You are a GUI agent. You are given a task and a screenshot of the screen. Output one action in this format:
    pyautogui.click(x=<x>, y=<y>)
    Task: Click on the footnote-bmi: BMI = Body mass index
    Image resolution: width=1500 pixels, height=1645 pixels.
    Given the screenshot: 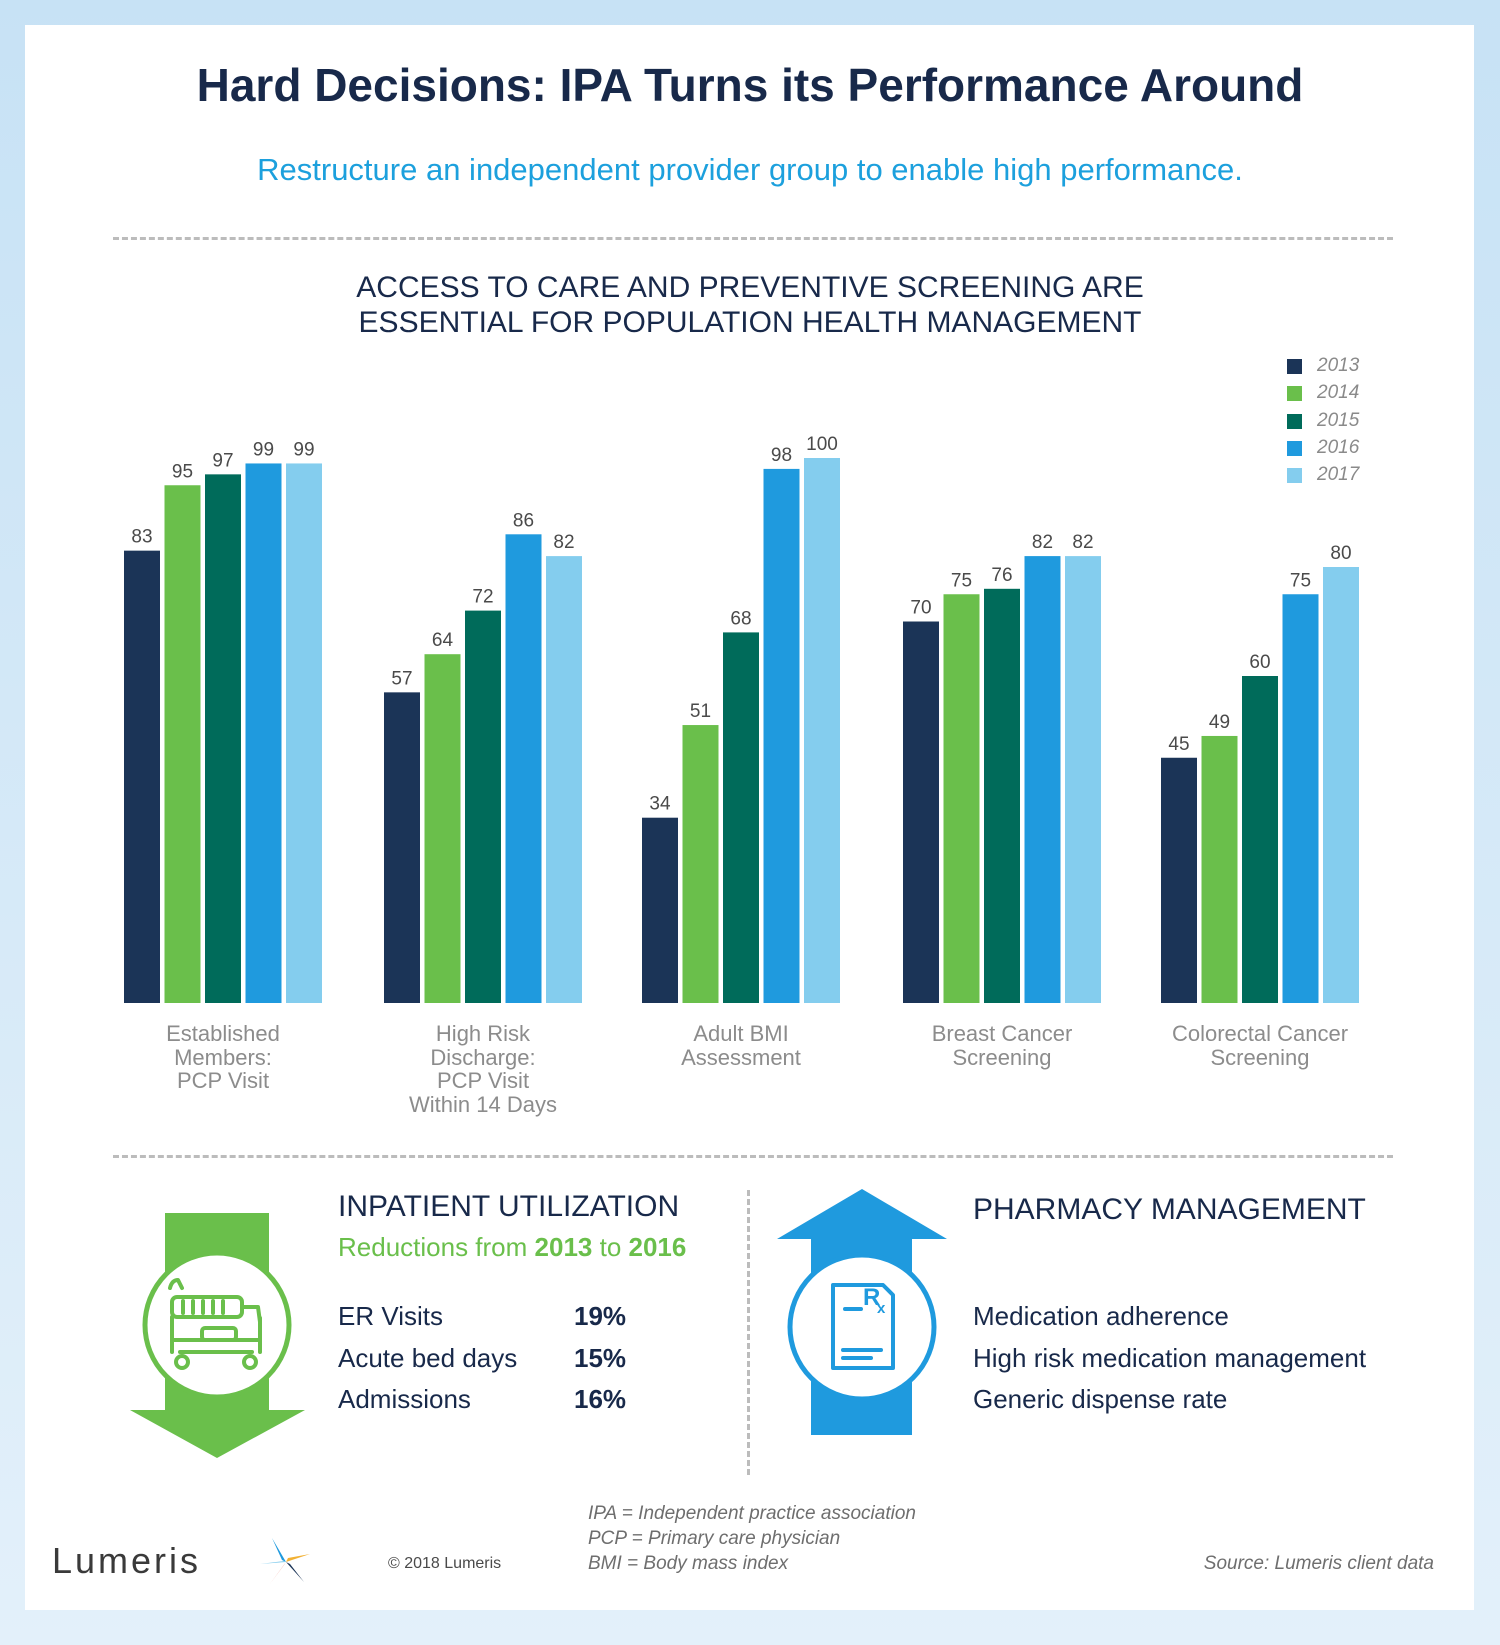 What is the action you would take?
    pyautogui.click(x=688, y=1563)
    